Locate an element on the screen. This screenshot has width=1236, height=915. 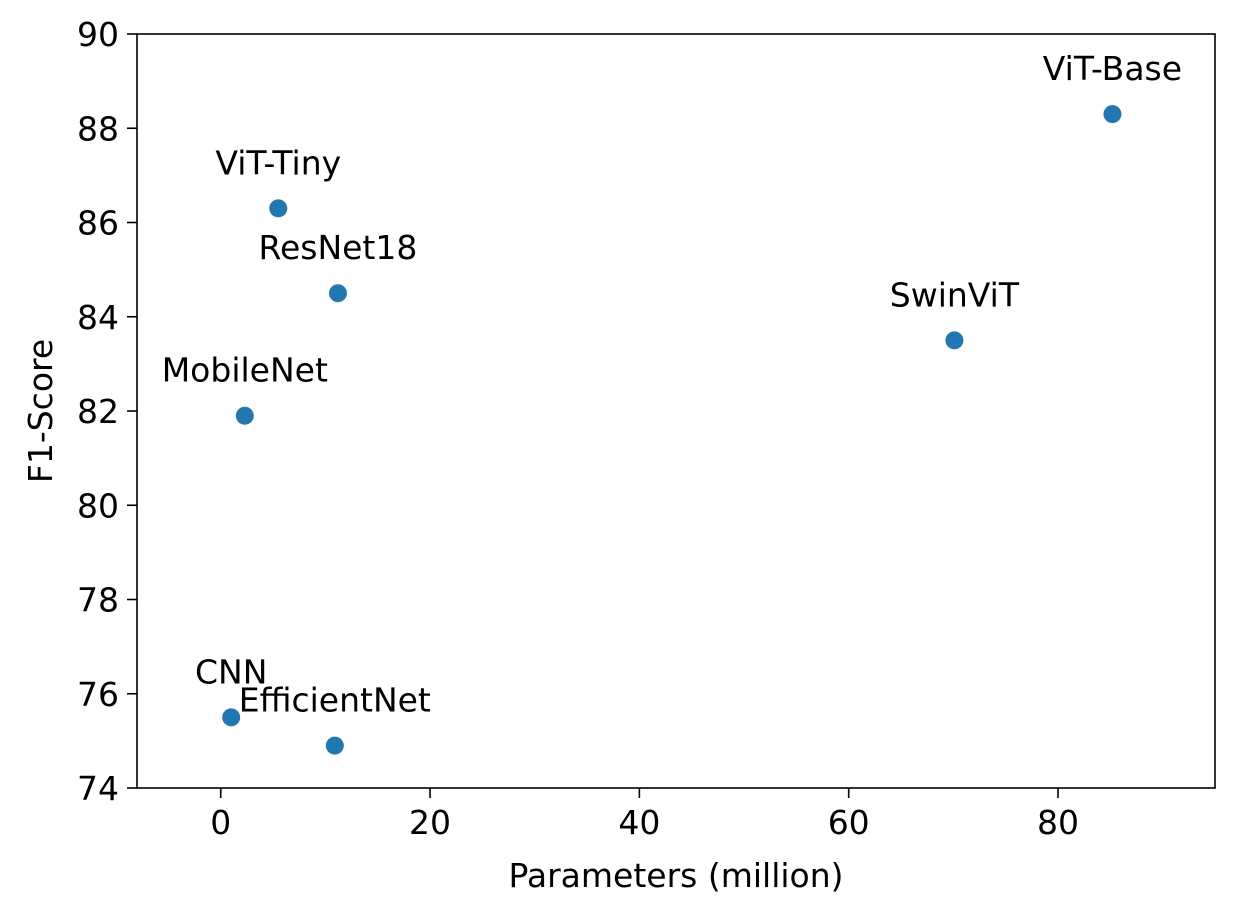
data-point-label: CNN is located at coordinates (231, 671).